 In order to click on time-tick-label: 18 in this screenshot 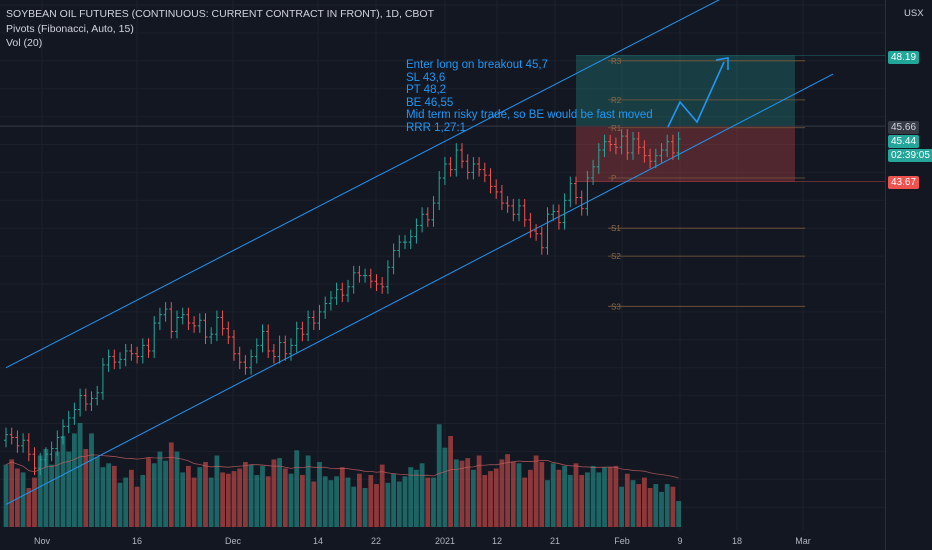, I will do `click(737, 541)`.